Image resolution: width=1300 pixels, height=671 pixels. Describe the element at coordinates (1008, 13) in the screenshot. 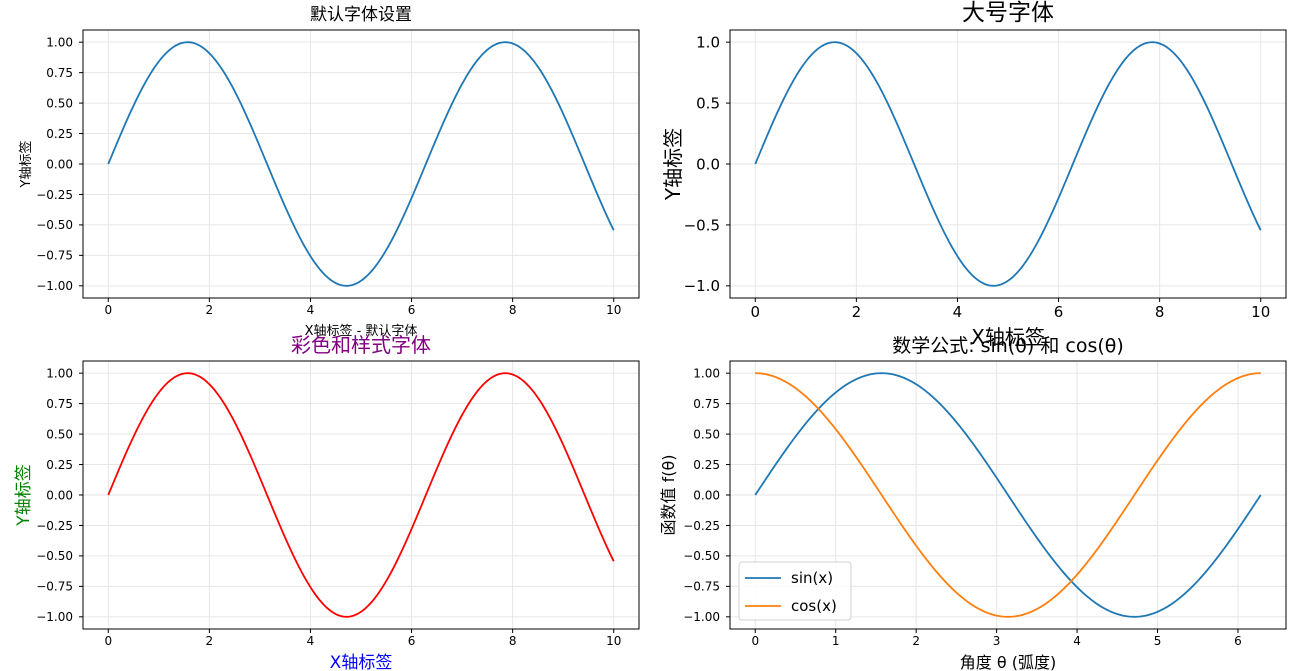

I see `chart-title: 大号字体` at that location.